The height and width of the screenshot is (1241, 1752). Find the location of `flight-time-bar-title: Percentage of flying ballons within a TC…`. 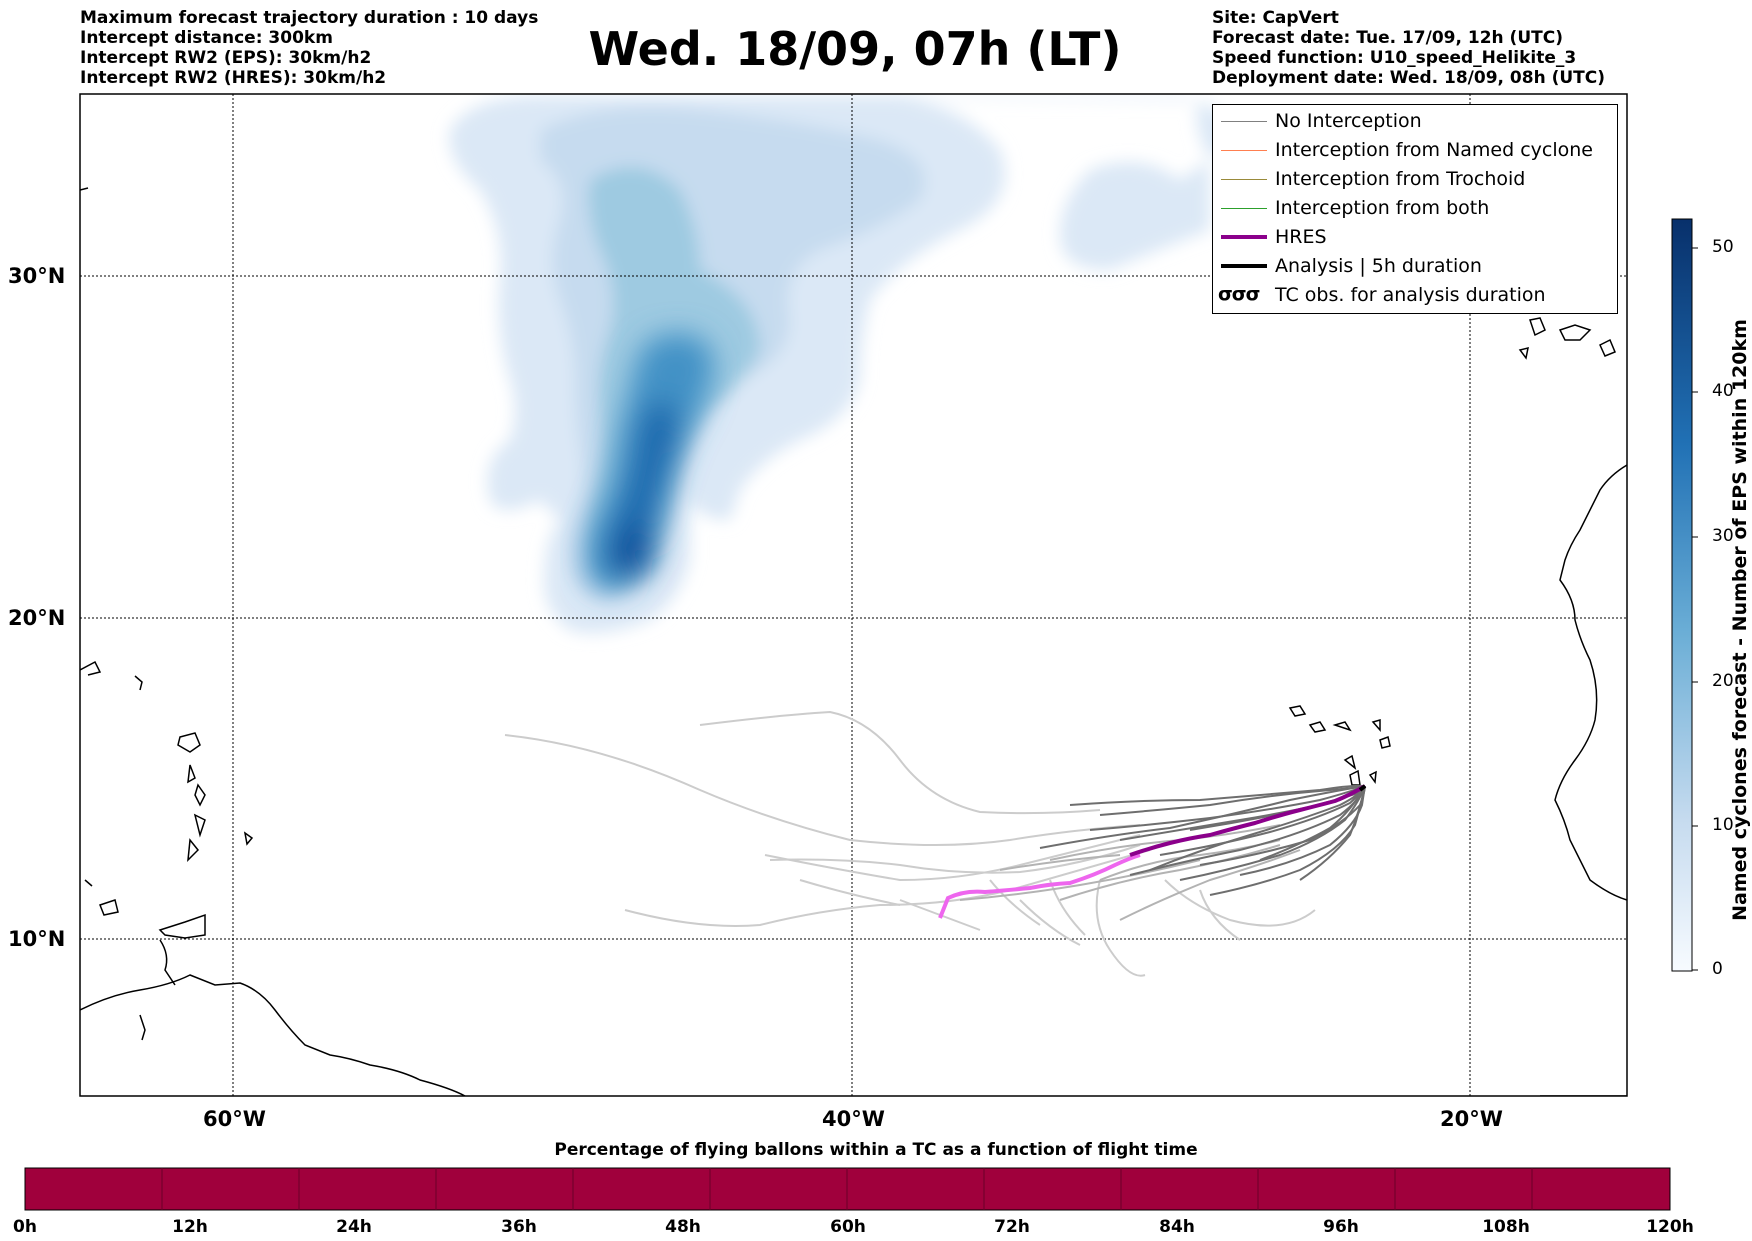

flight-time-bar-title: Percentage of flying ballons within a TC… is located at coordinates (876, 1150).